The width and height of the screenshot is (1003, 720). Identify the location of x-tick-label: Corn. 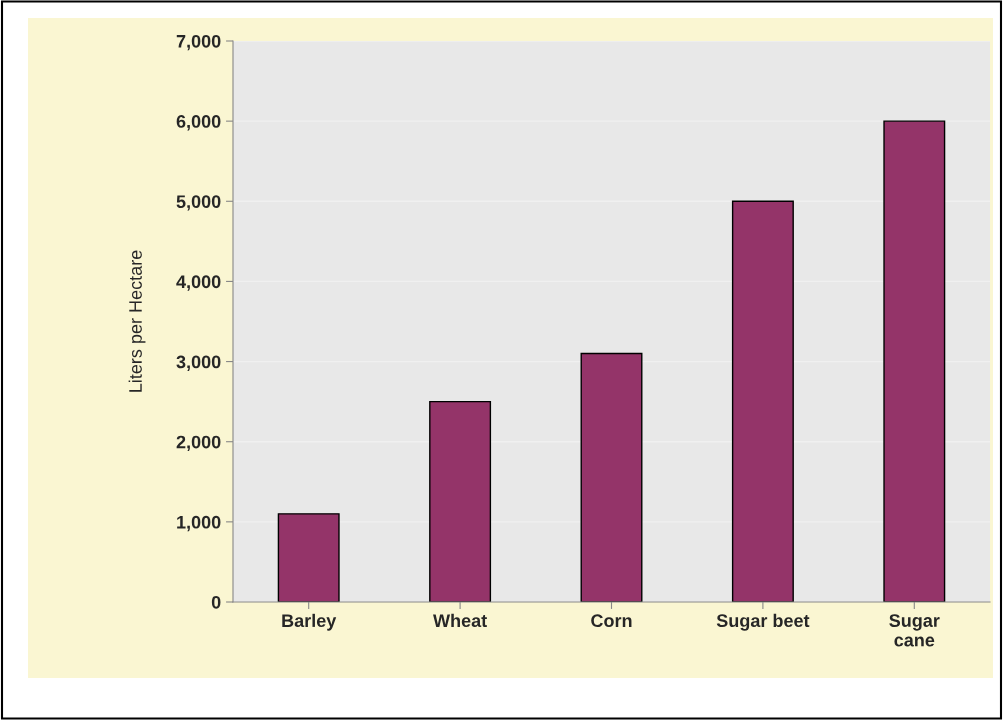
(611, 621).